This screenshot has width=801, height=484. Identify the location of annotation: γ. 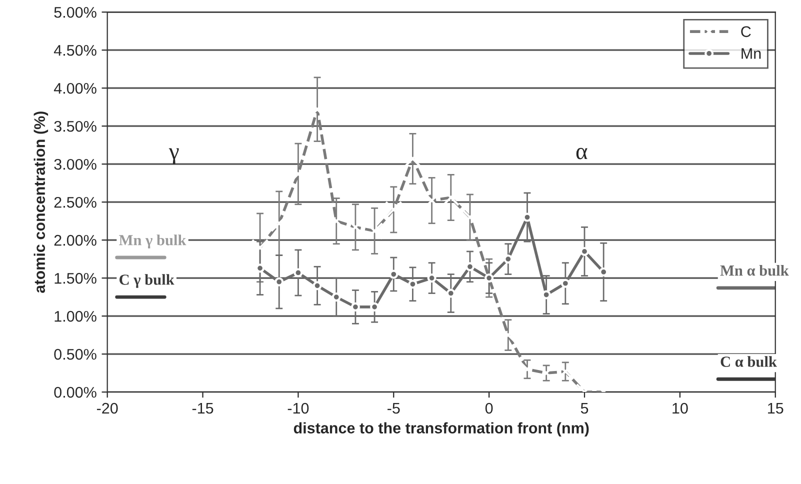
(173, 156).